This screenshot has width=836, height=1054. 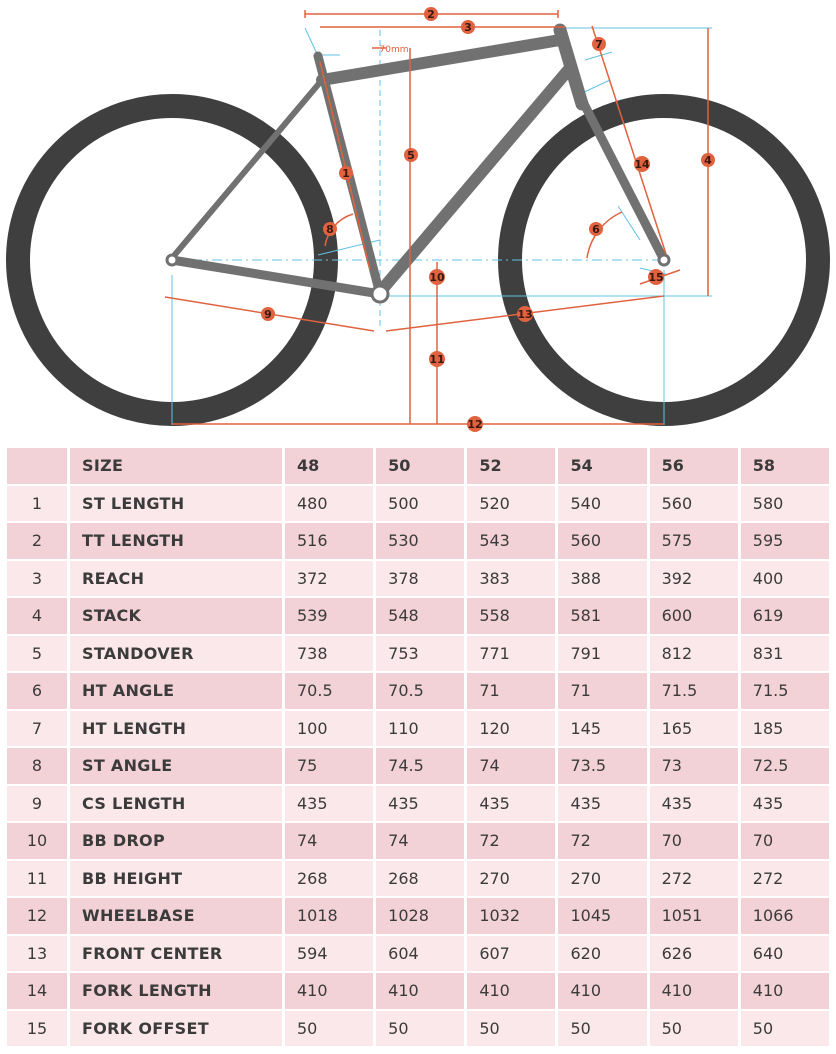 What do you see at coordinates (37, 578) in the screenshot?
I see `row-number: 3` at bounding box center [37, 578].